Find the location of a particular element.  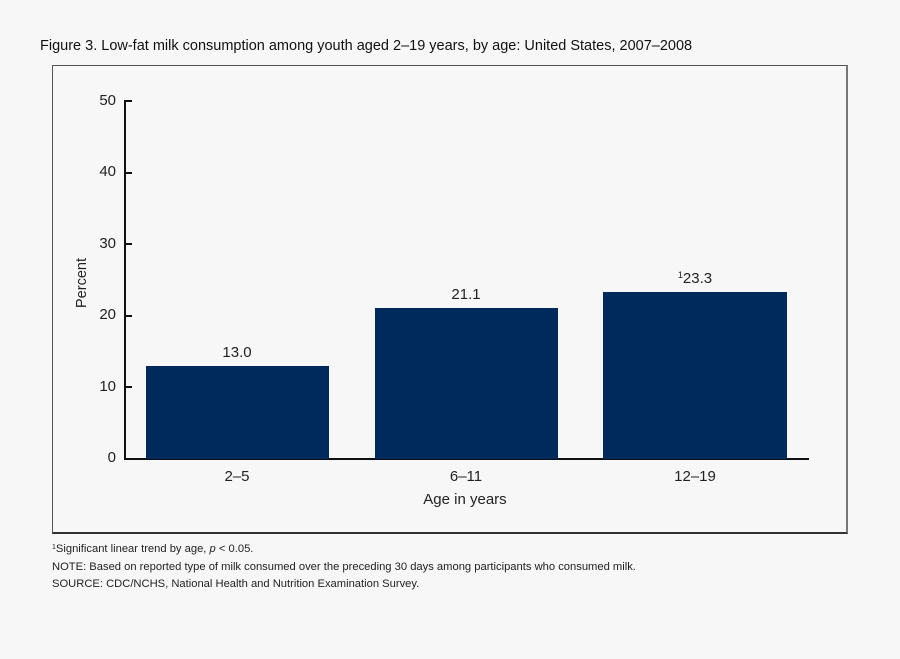

y-axis-line is located at coordinates (125, 280).